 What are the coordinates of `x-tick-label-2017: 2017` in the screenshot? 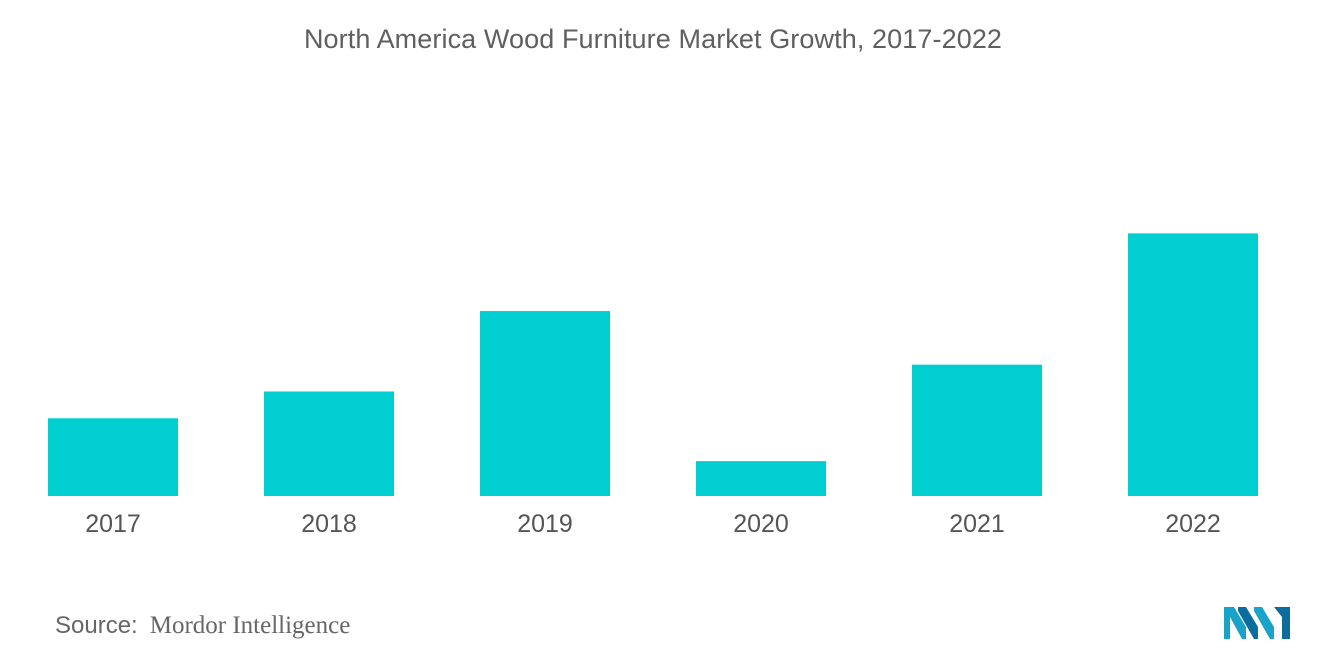 It's located at (113, 524).